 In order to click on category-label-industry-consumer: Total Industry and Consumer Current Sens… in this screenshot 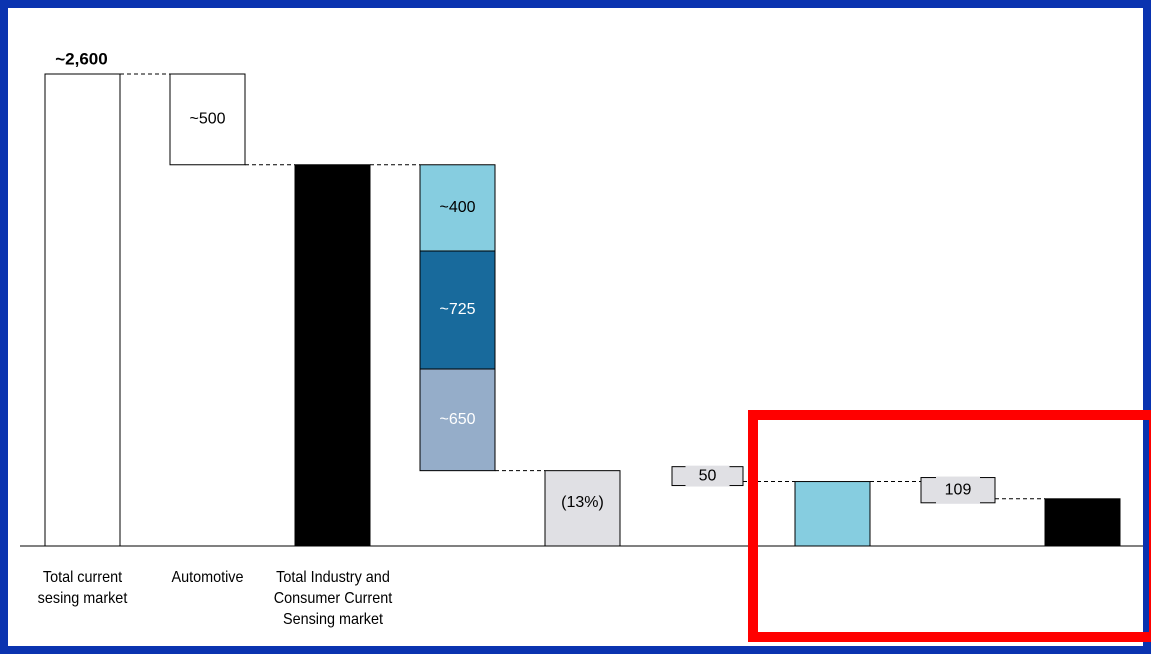, I will do `click(333, 598)`.